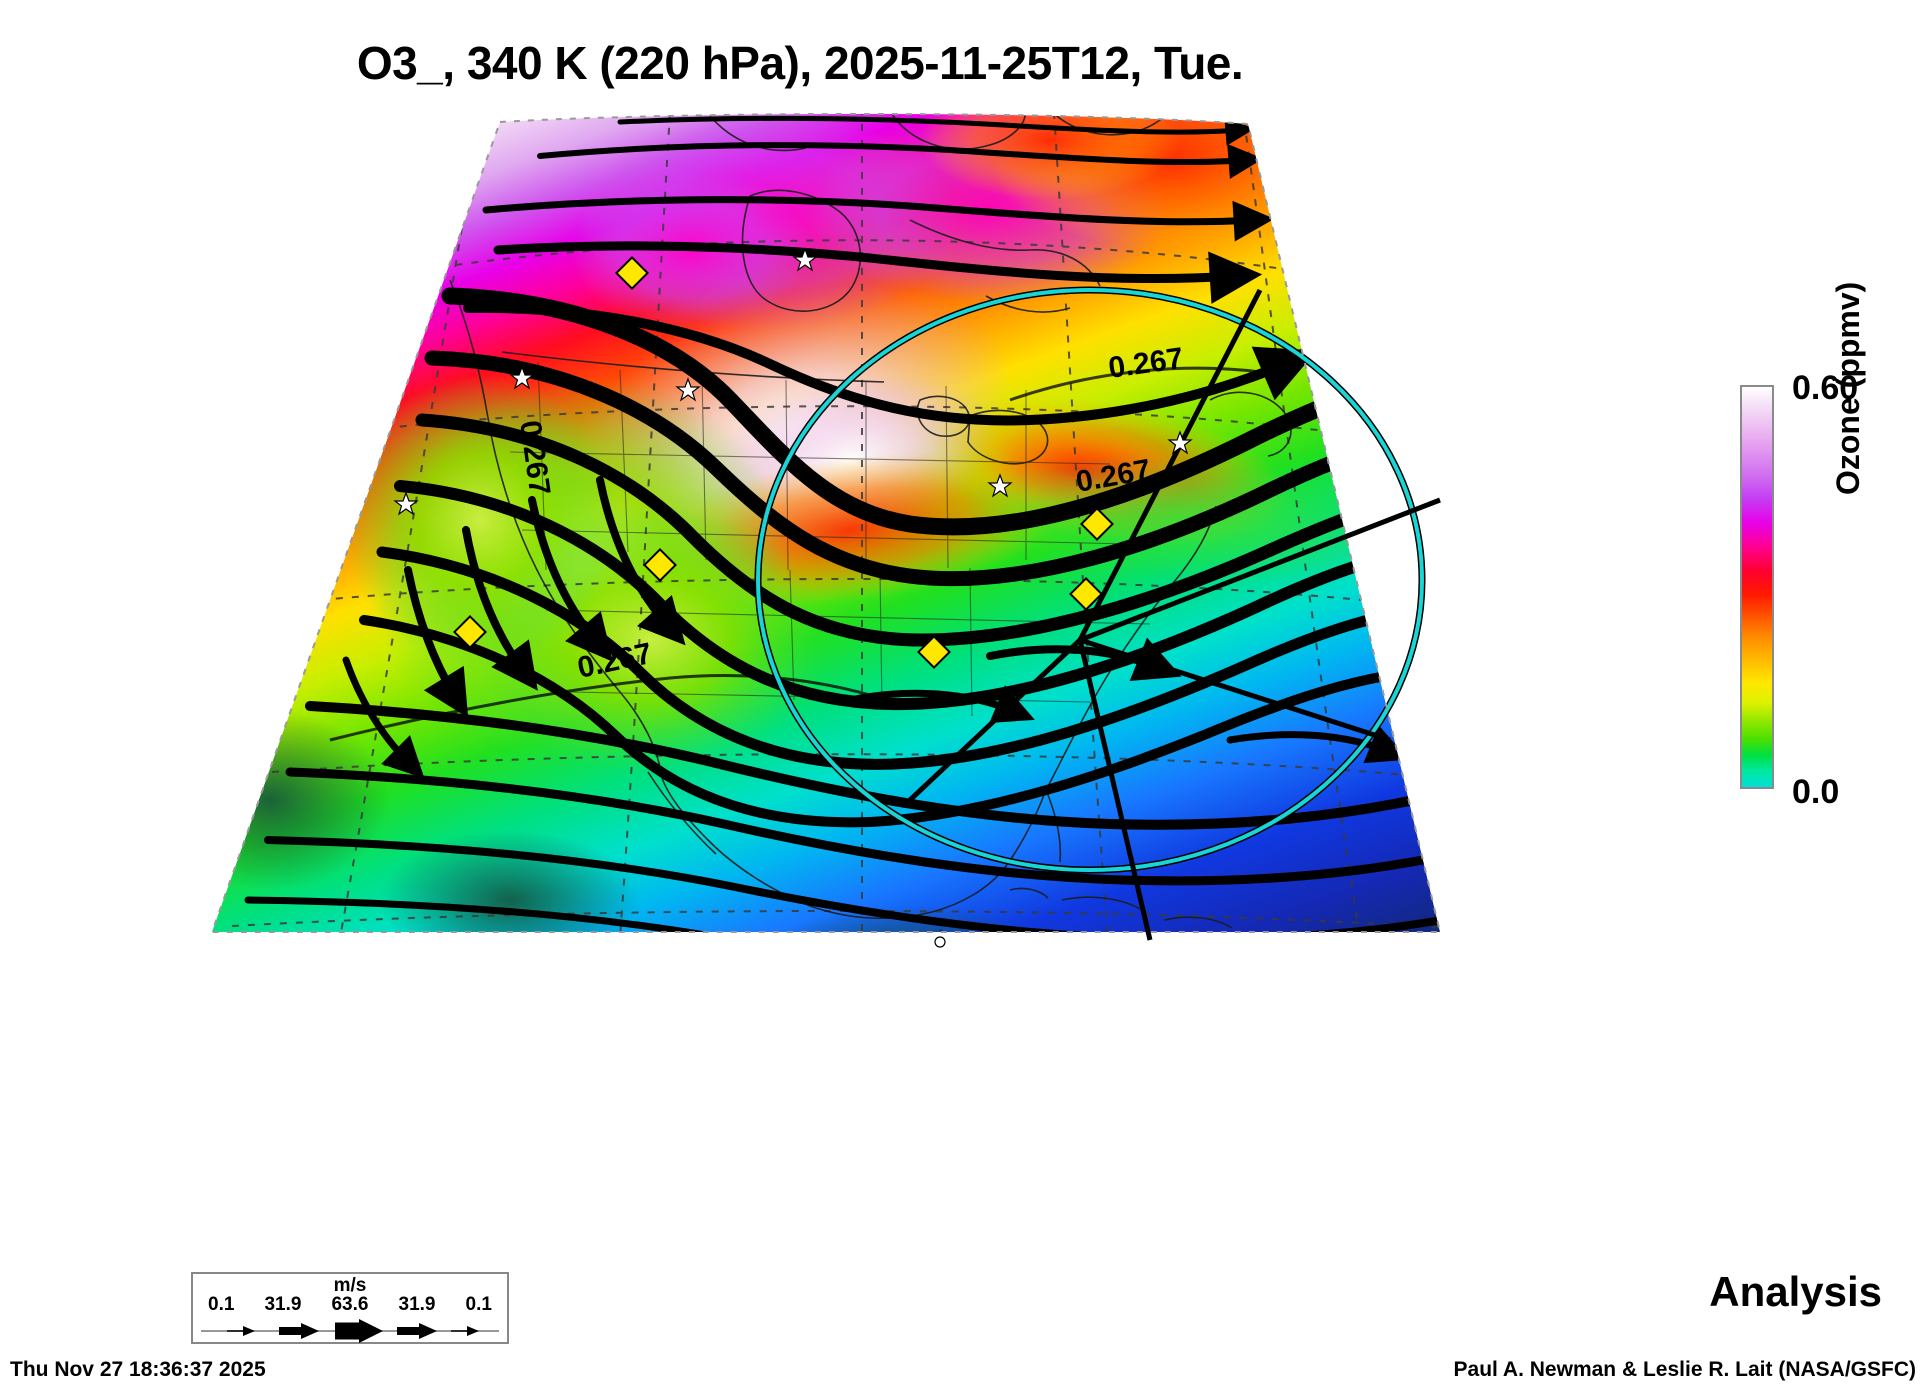 The width and height of the screenshot is (1926, 1394). I want to click on colorbar-gradient, so click(1757, 587).